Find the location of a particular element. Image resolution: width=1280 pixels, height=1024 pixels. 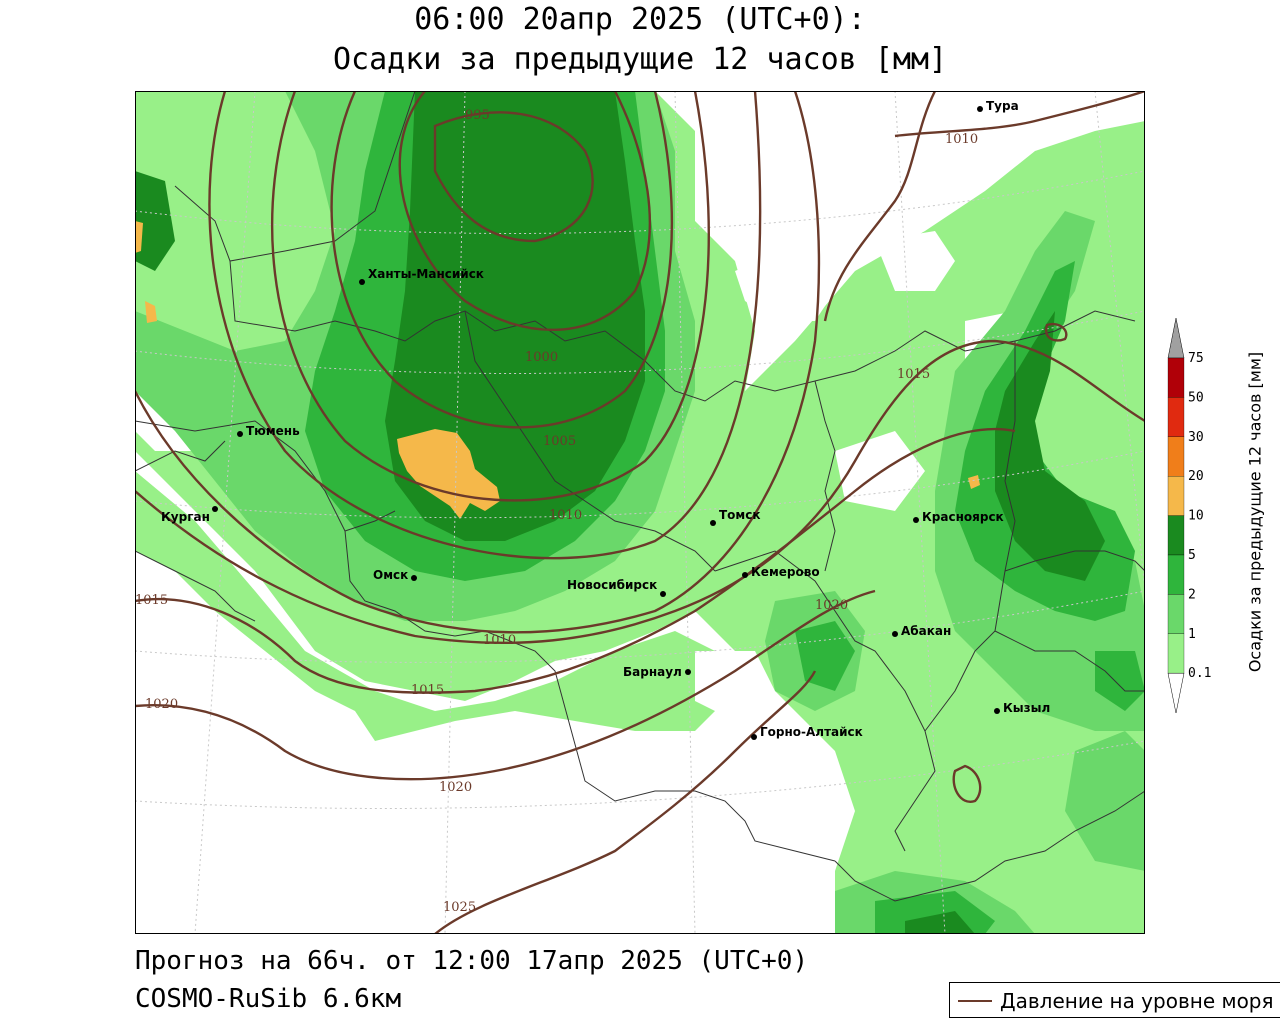

map-title-variable: Осадки за предыдущие 12 часов [мм] is located at coordinates (640, 59).